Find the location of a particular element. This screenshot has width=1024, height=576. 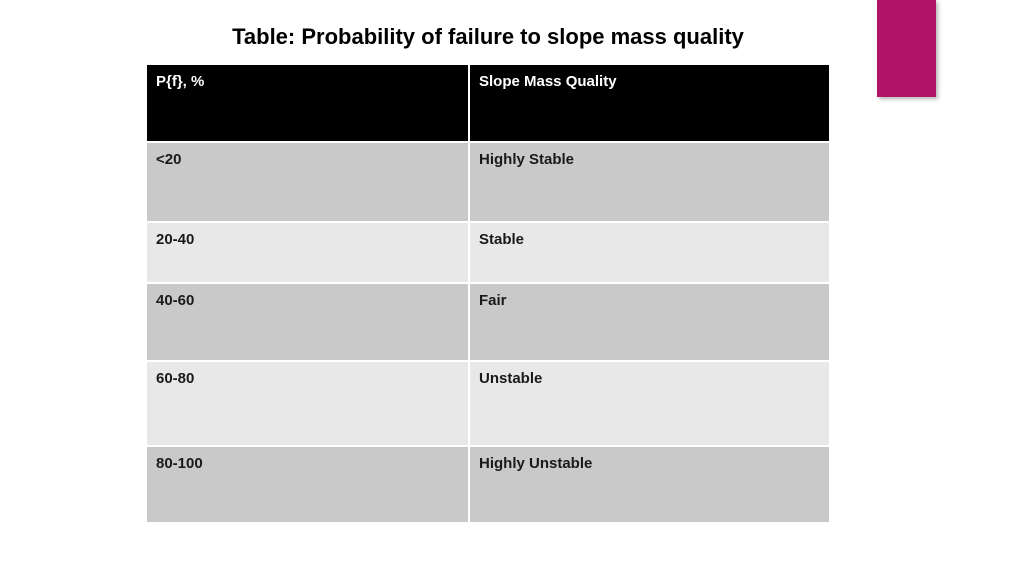

table-row: 80-100 Highly Unstable is located at coordinates (488, 485).